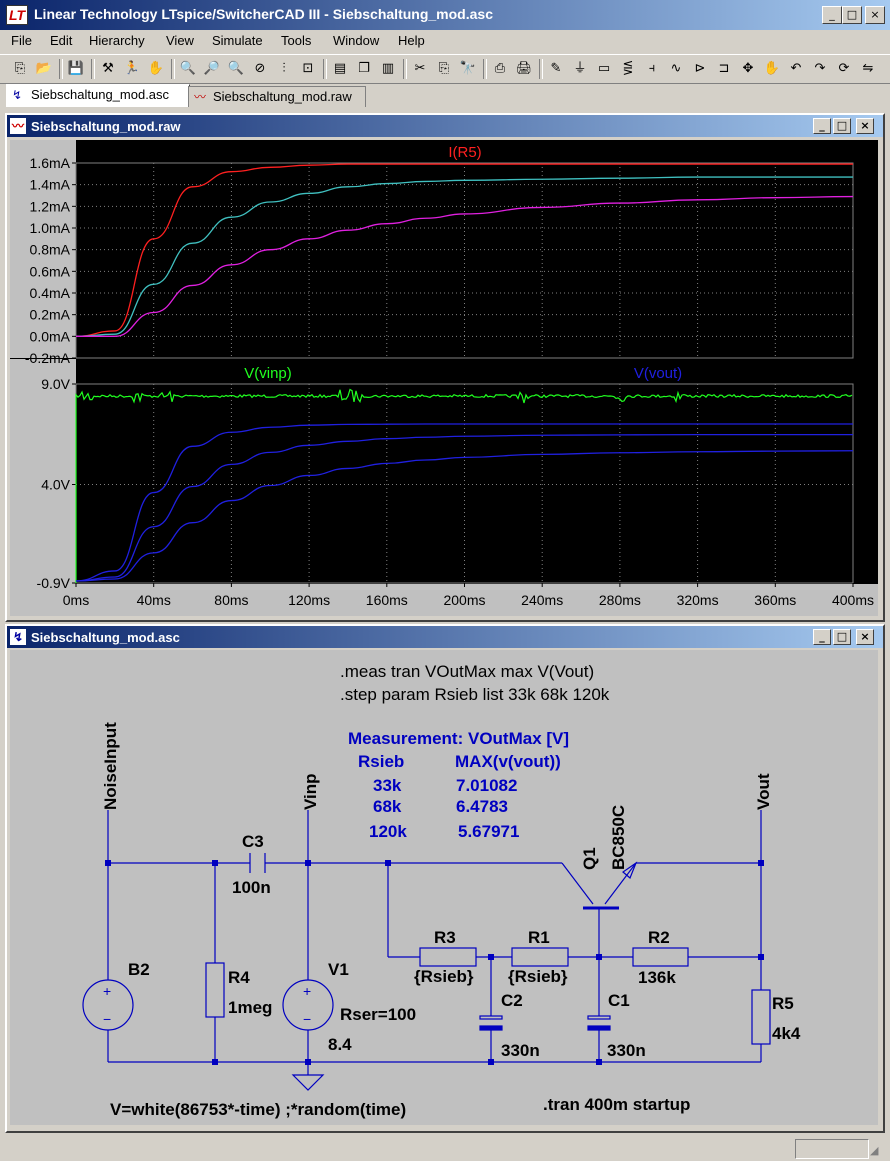  What do you see at coordinates (853, 600) in the screenshot?
I see `x-tick-label: 400ms` at bounding box center [853, 600].